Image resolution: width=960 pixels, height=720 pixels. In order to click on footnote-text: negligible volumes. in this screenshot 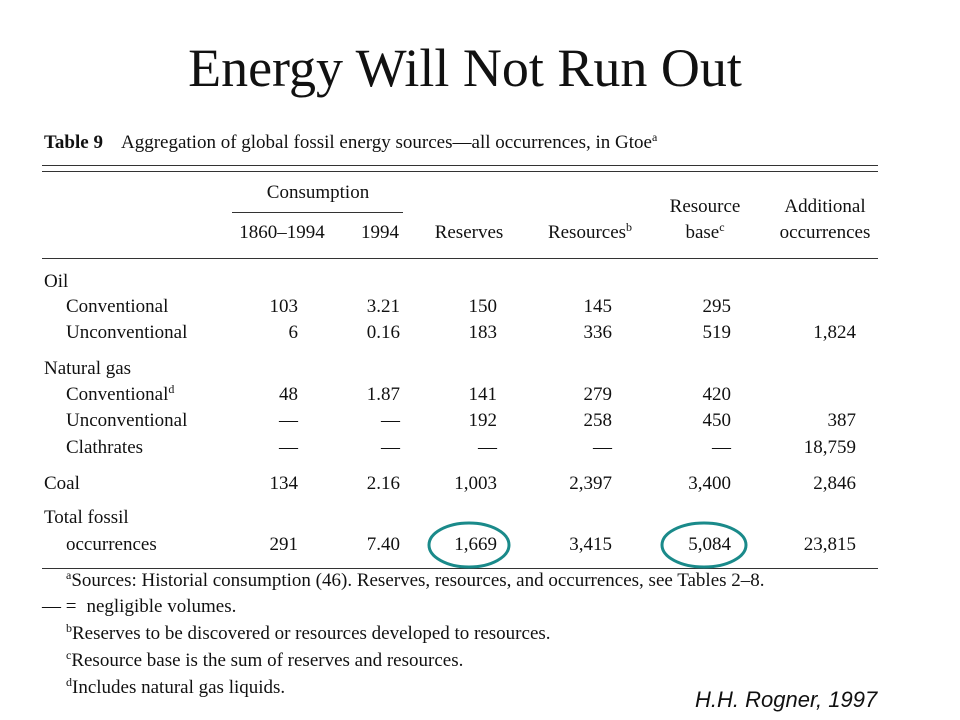, I will do `click(161, 606)`.